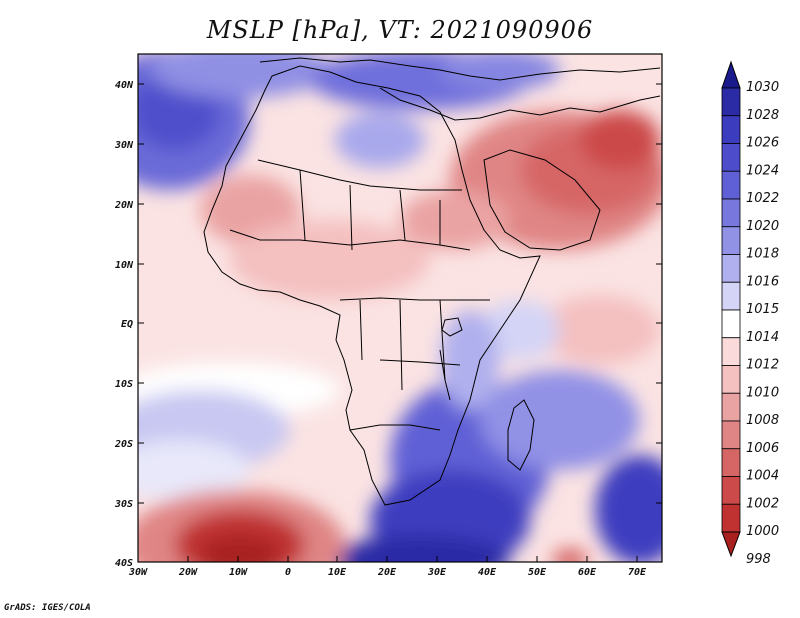 The height and width of the screenshot is (618, 800). Describe the element at coordinates (762, 309) in the screenshot. I see `colorbar-label: 1015` at that location.